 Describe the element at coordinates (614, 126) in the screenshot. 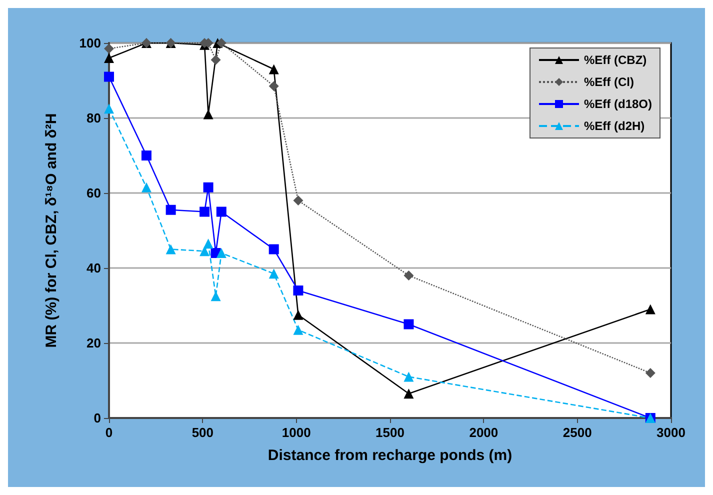

I see `legend-label: %Eff (d2H)` at that location.